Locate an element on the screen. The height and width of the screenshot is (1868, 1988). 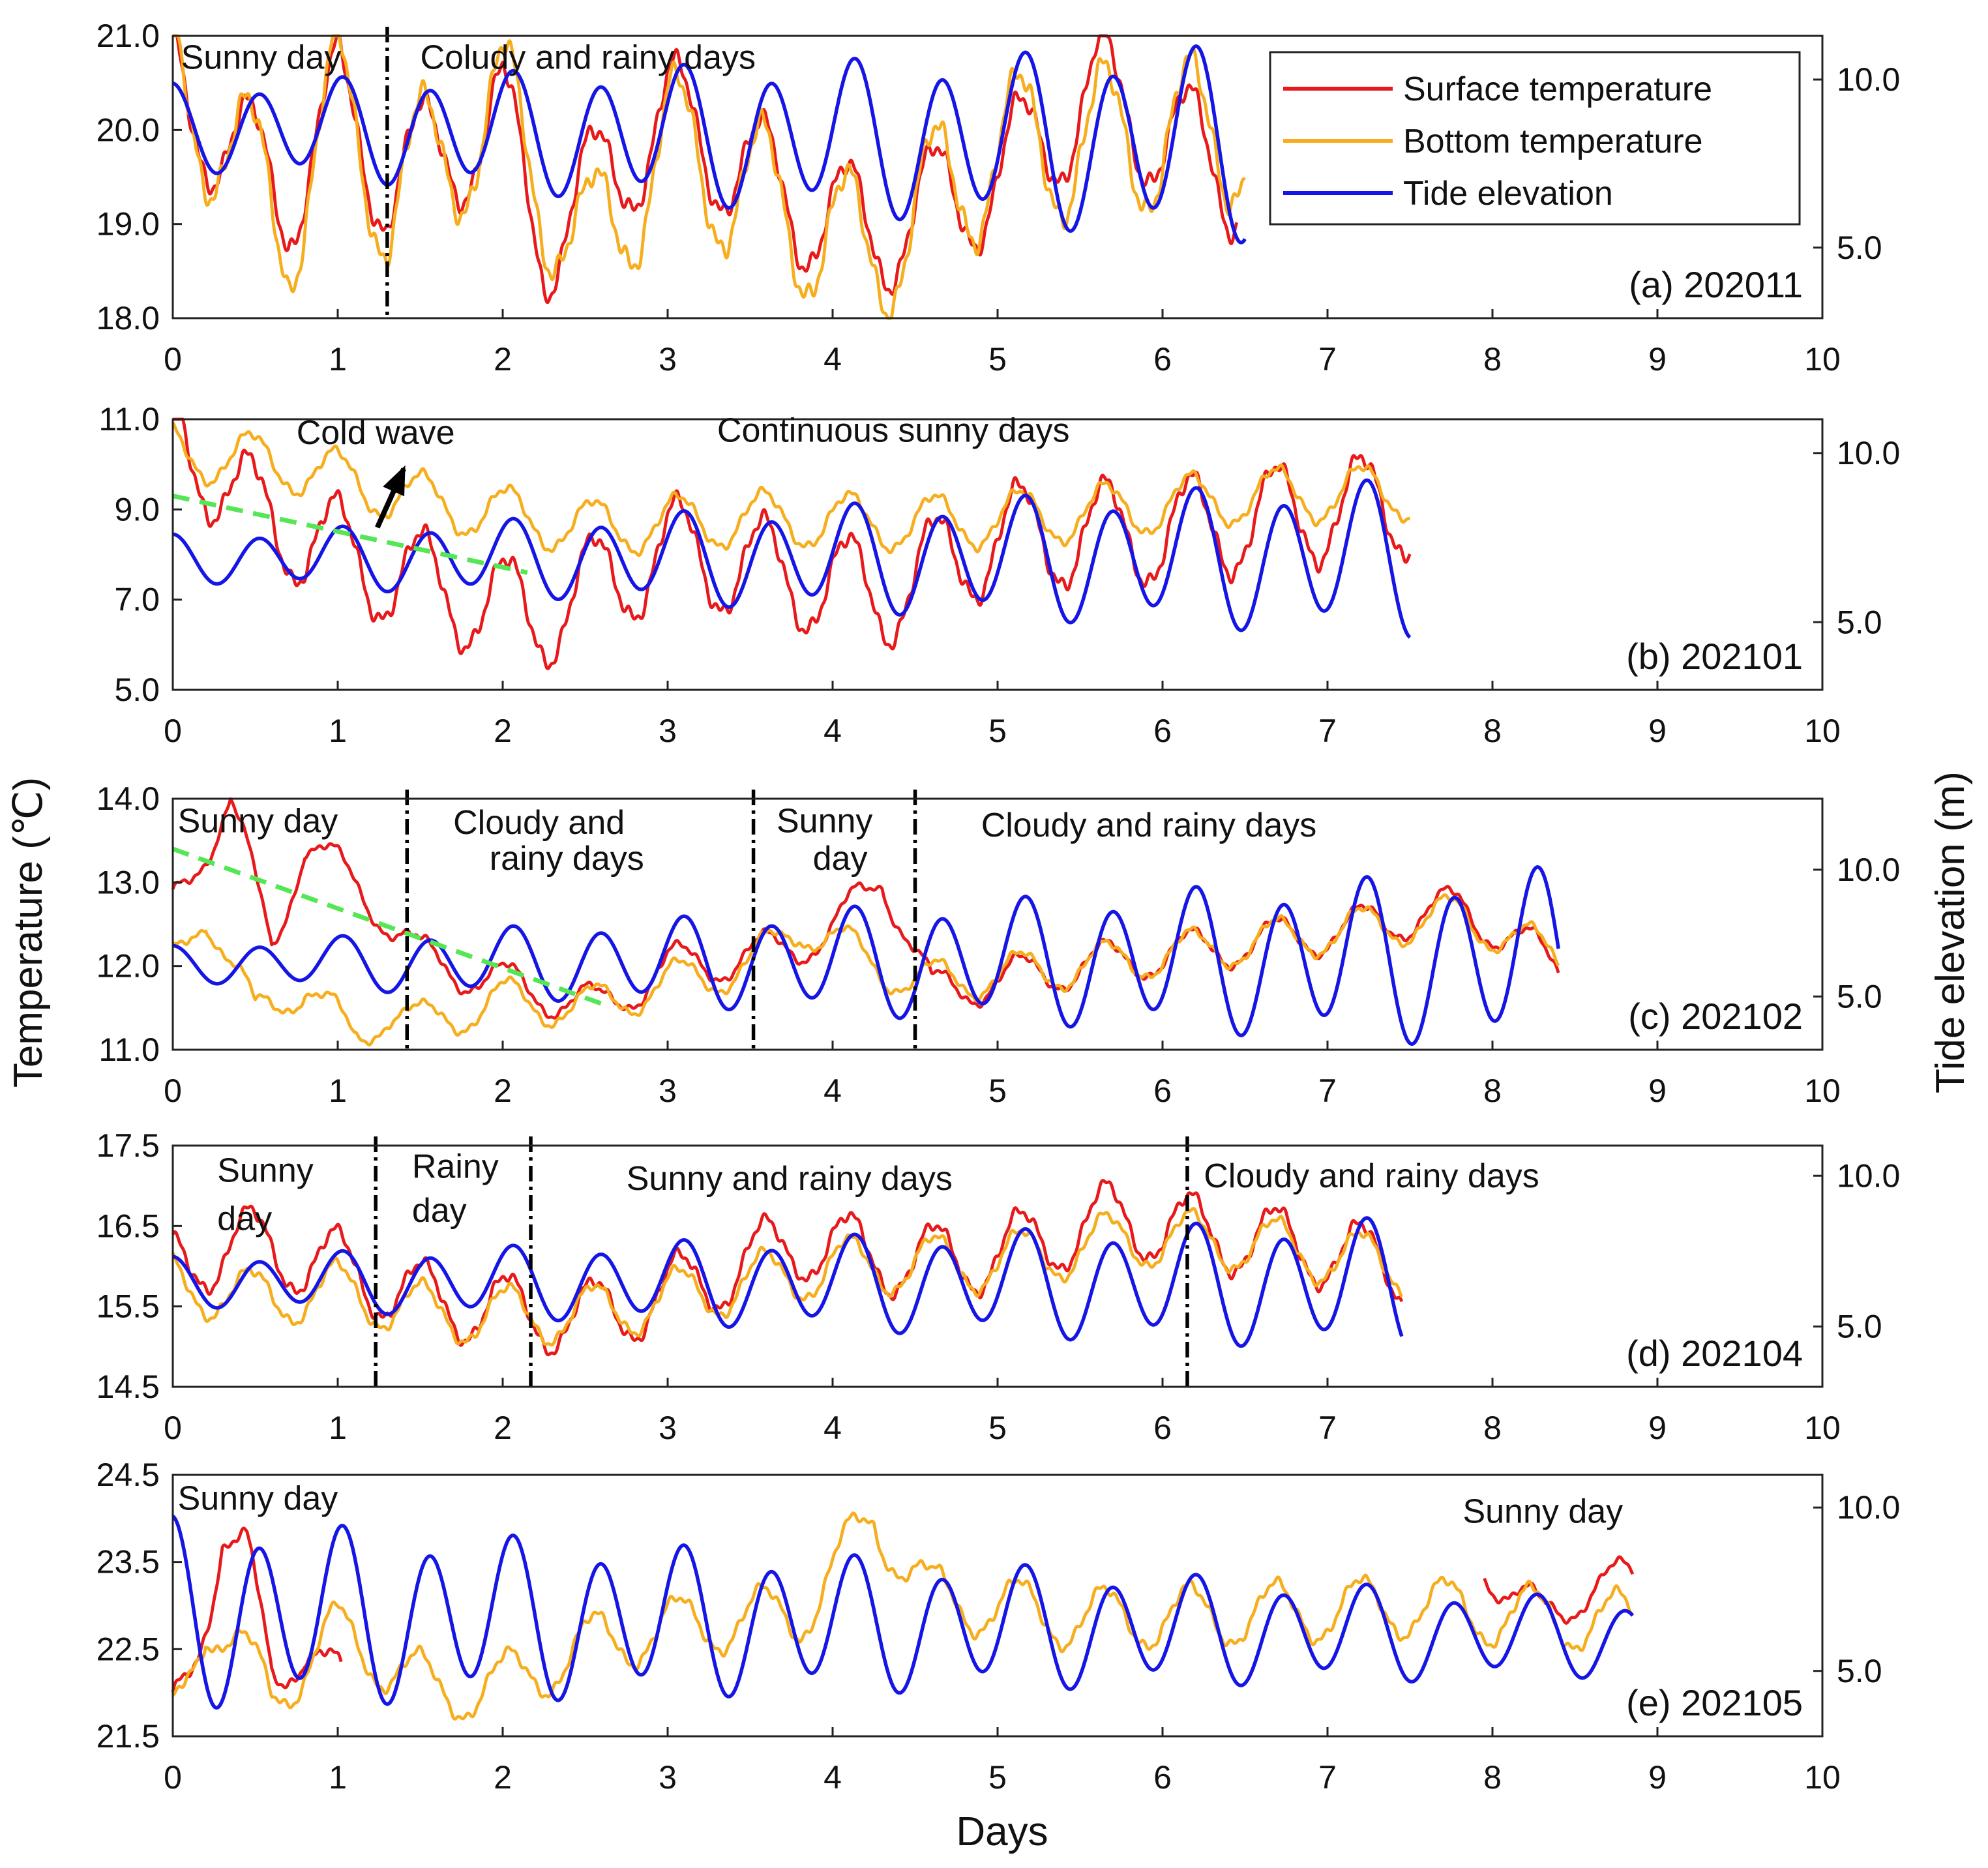
panel-3-x-tick-label: 9 is located at coordinates (1657, 1091).